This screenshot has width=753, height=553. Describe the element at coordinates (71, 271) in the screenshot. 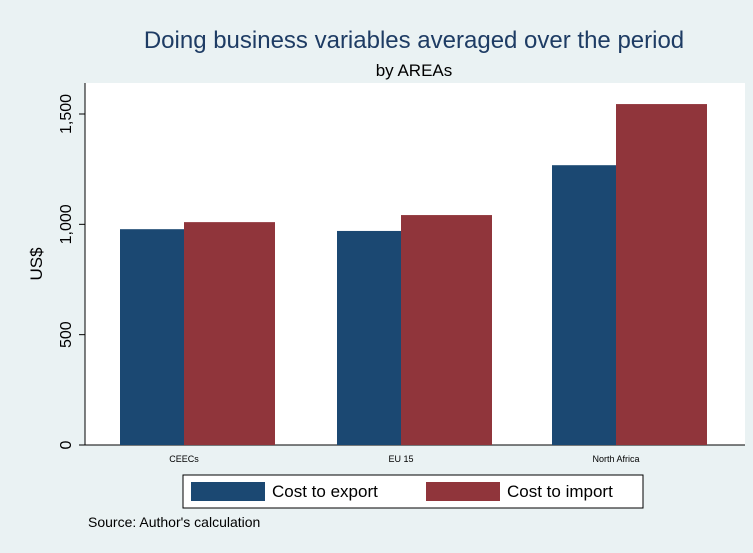

I see `y-ticks: 0 500 1,000 1,500` at that location.